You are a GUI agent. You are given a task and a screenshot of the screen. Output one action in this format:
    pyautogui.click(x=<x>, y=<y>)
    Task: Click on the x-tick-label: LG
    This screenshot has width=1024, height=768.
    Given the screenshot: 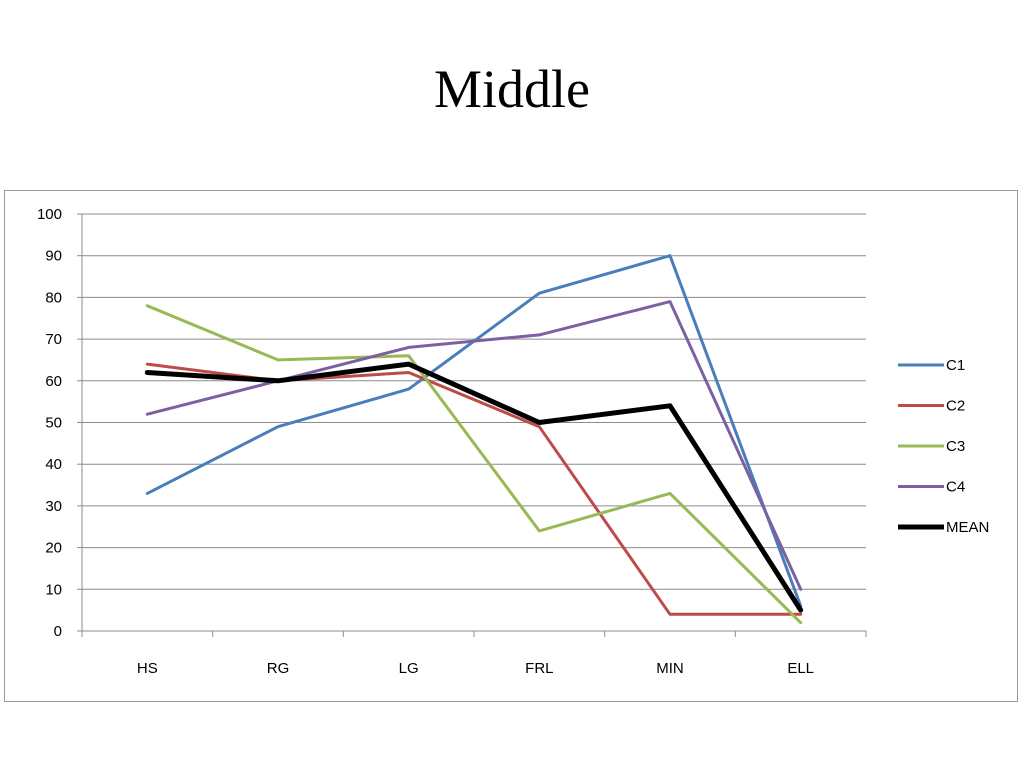 What is the action you would take?
    pyautogui.click(x=409, y=668)
    